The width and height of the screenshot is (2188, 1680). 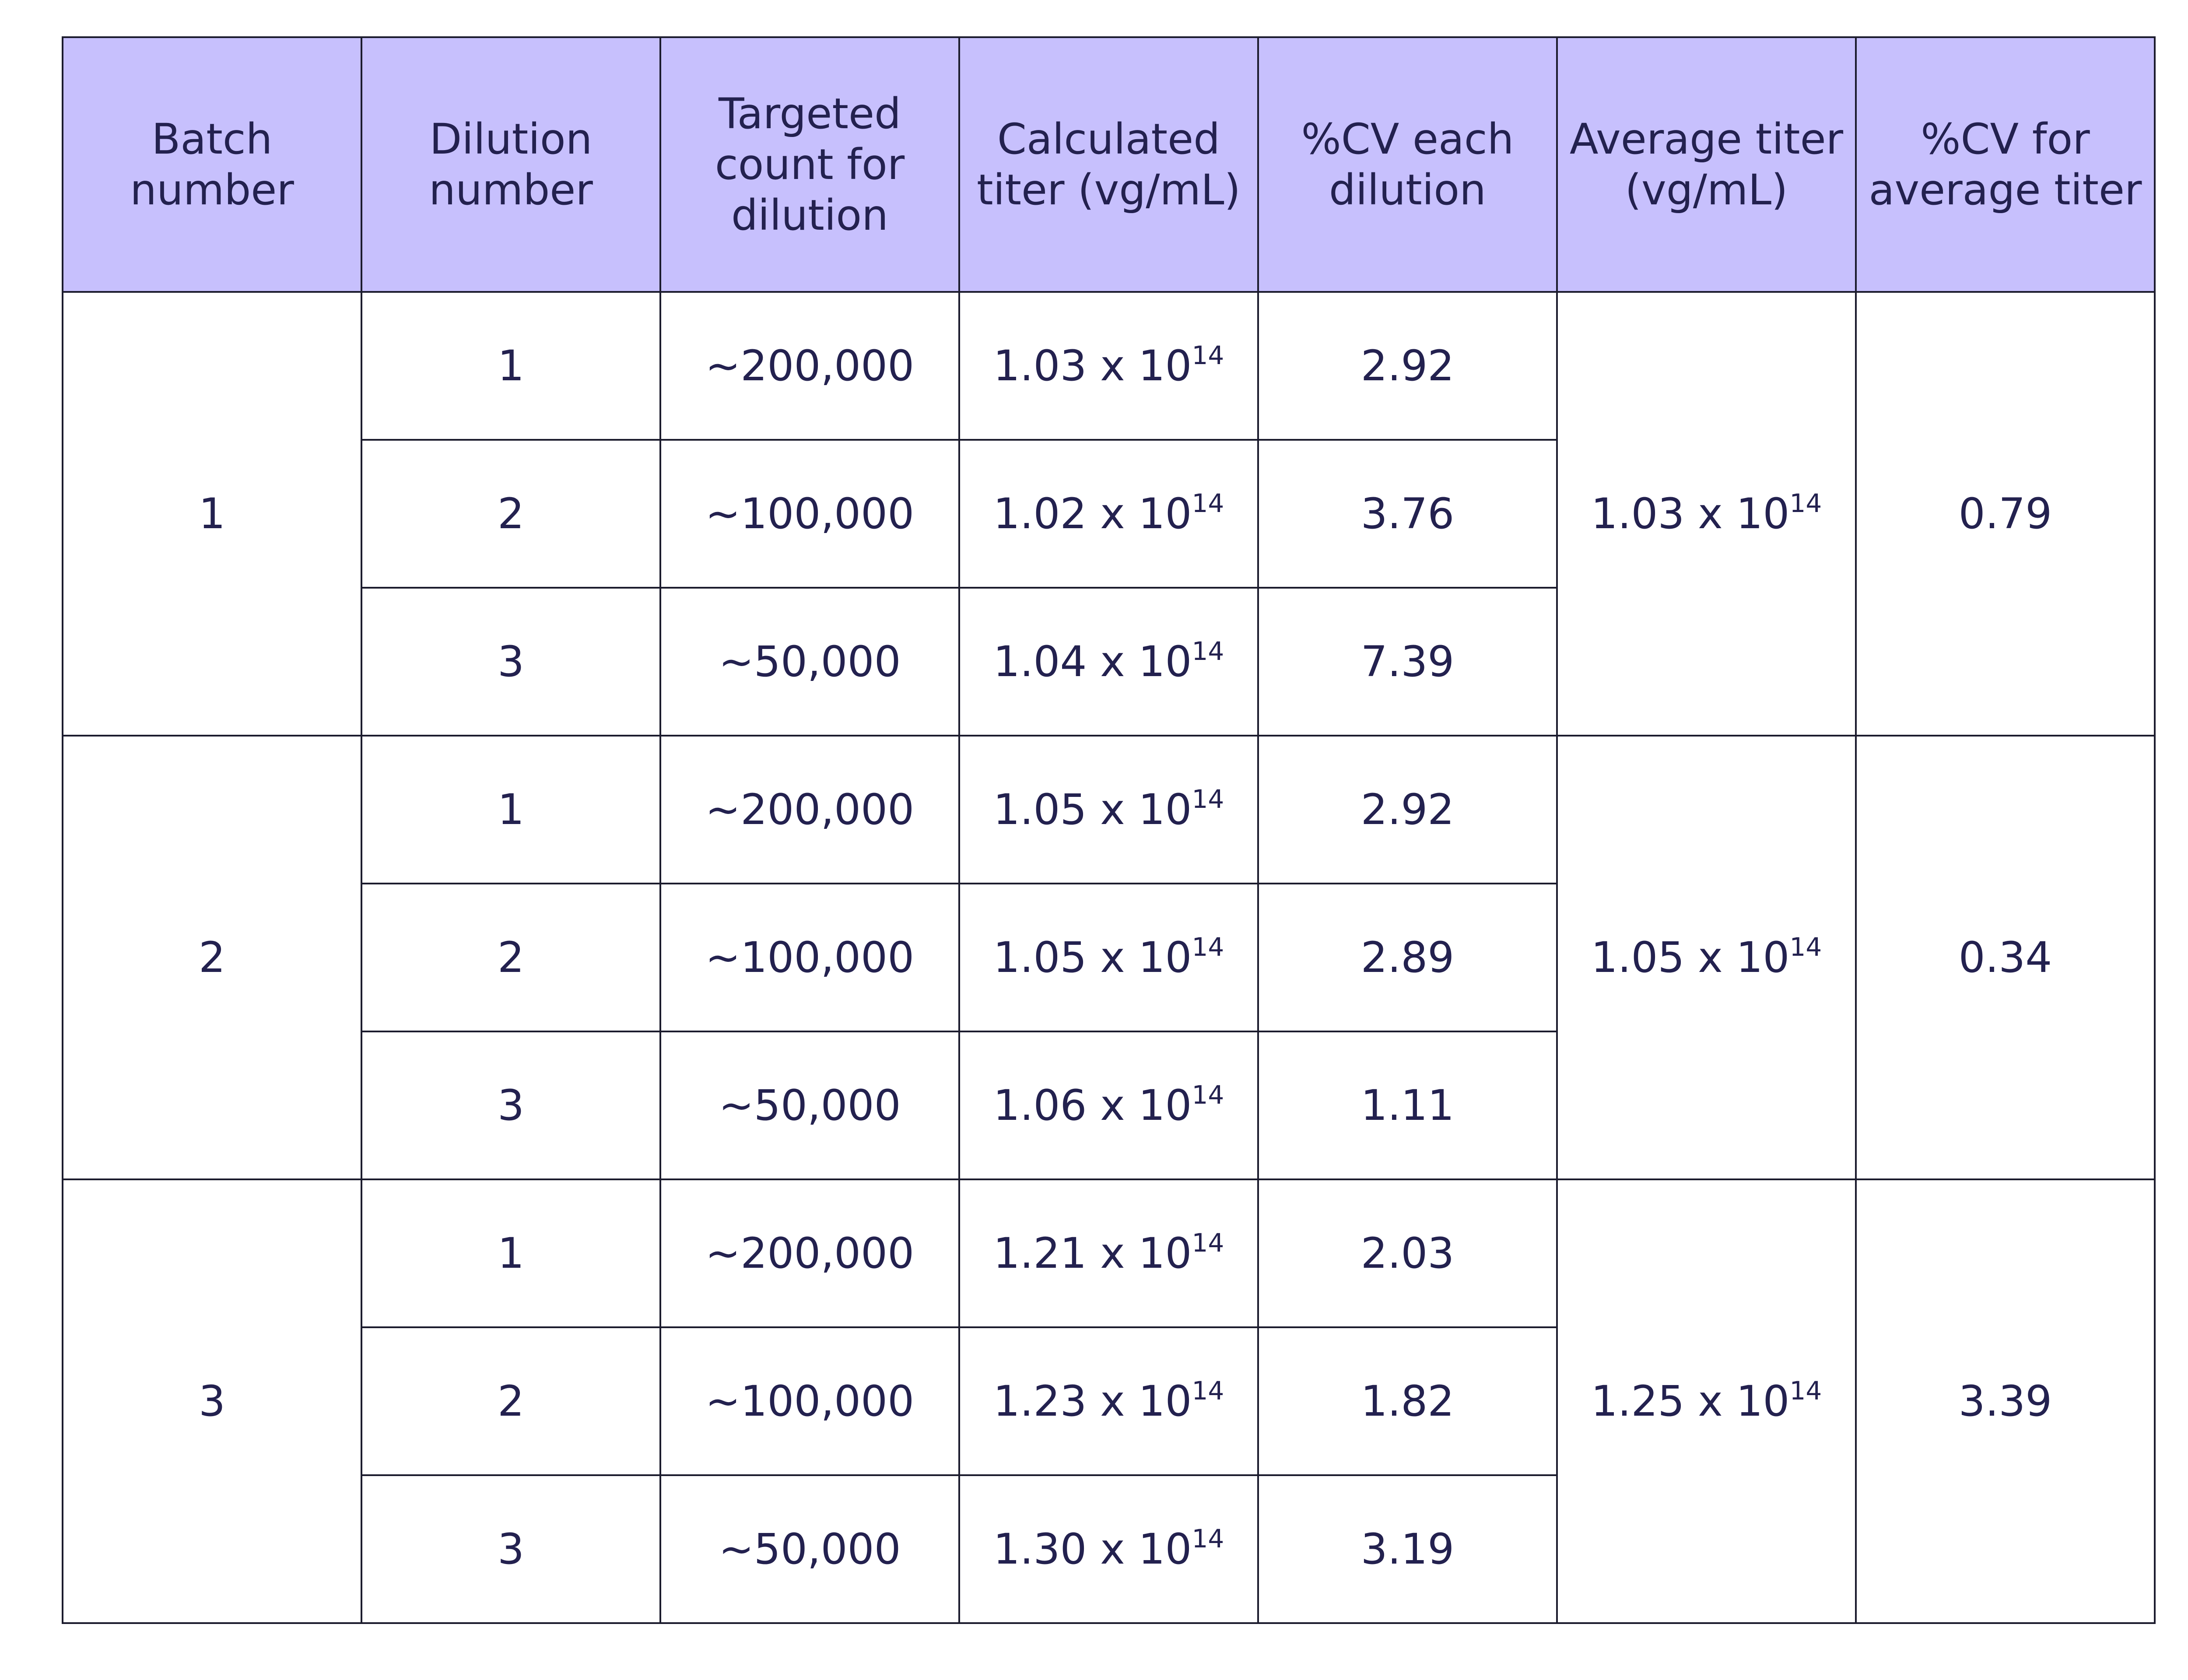 I want to click on cv-average-cell: 0.79, so click(x=2005, y=514).